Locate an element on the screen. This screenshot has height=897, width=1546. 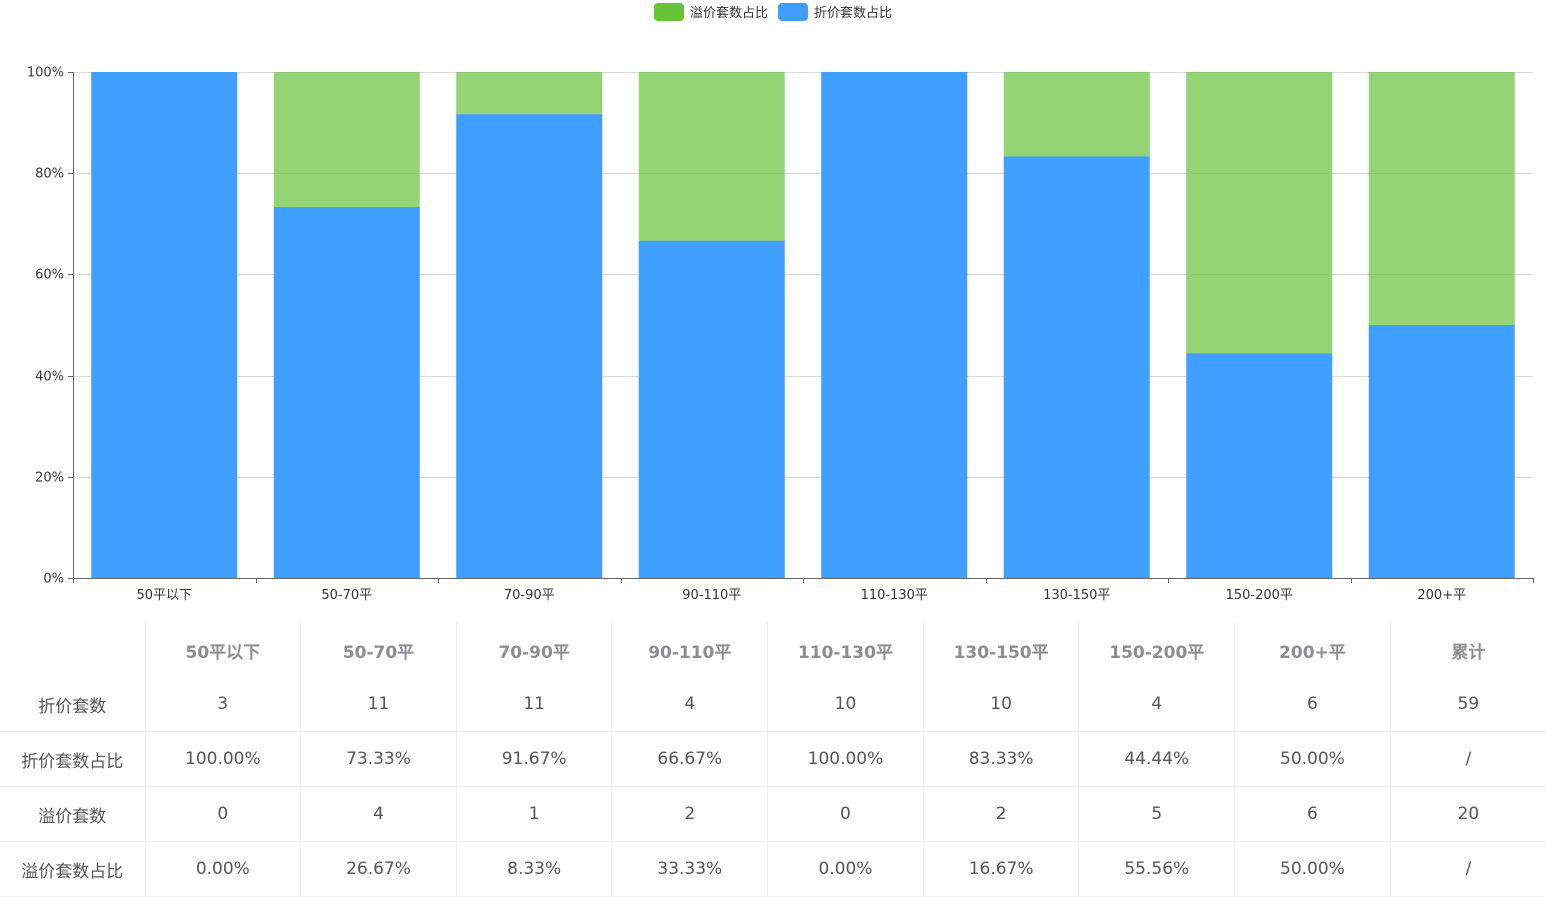
table-row: 溢价套数 0 4 1 2 0 2 5 6 20 is located at coordinates (773, 814).